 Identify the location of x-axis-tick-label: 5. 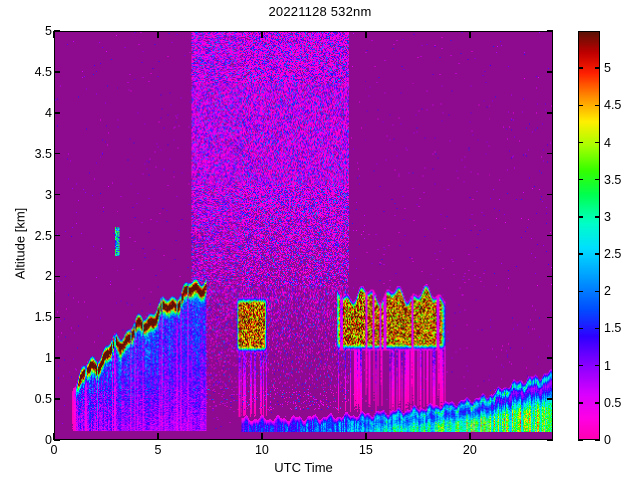
(158, 450).